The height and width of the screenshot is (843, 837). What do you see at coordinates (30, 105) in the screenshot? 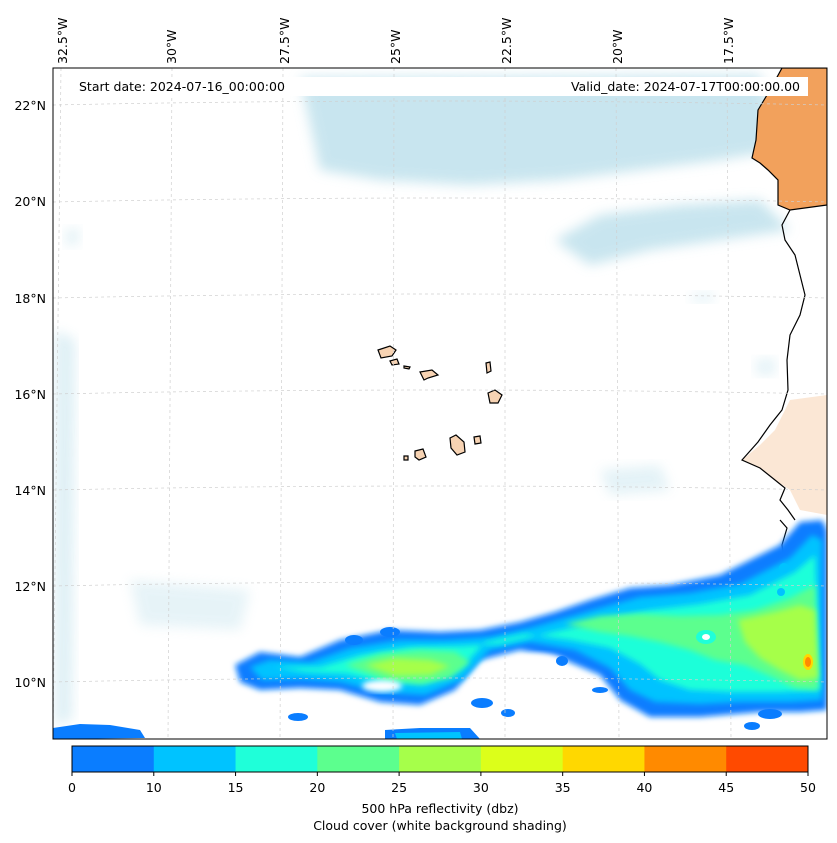
I see `lat-label: 22°N` at bounding box center [30, 105].